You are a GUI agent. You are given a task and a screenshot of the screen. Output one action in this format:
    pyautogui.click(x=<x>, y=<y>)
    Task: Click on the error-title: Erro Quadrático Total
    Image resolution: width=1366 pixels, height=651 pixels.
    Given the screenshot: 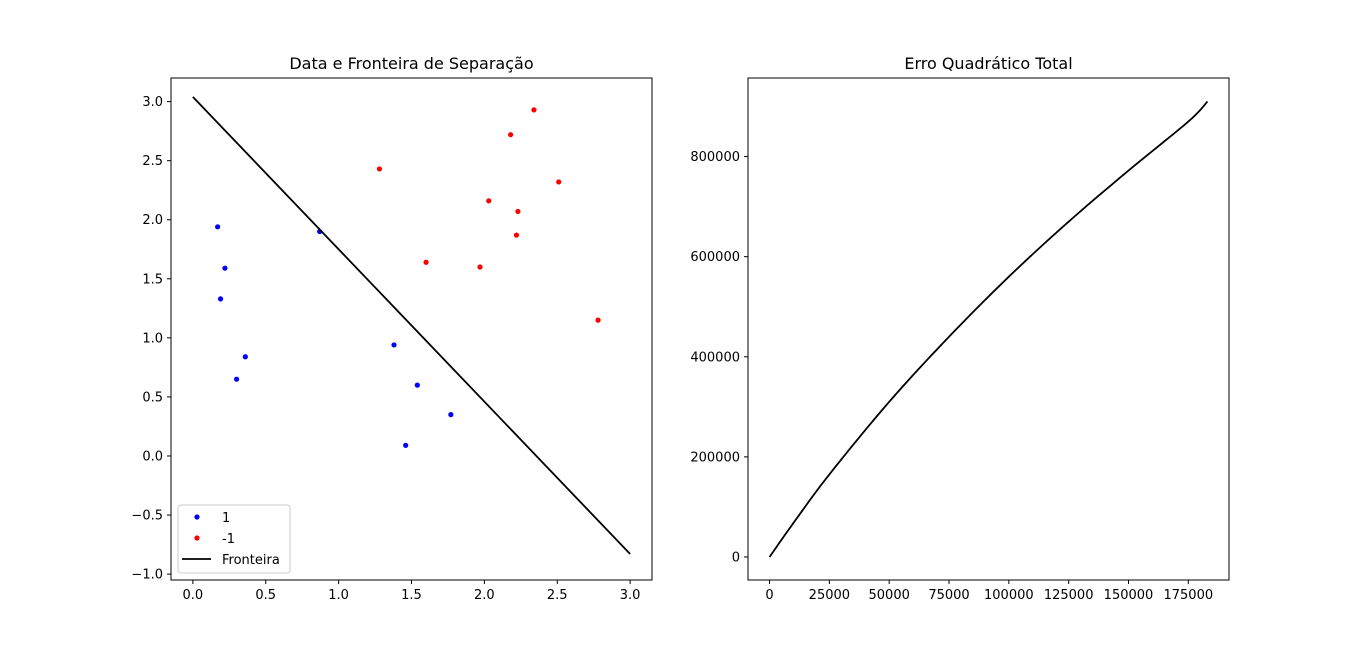 What is the action you would take?
    pyautogui.click(x=988, y=63)
    